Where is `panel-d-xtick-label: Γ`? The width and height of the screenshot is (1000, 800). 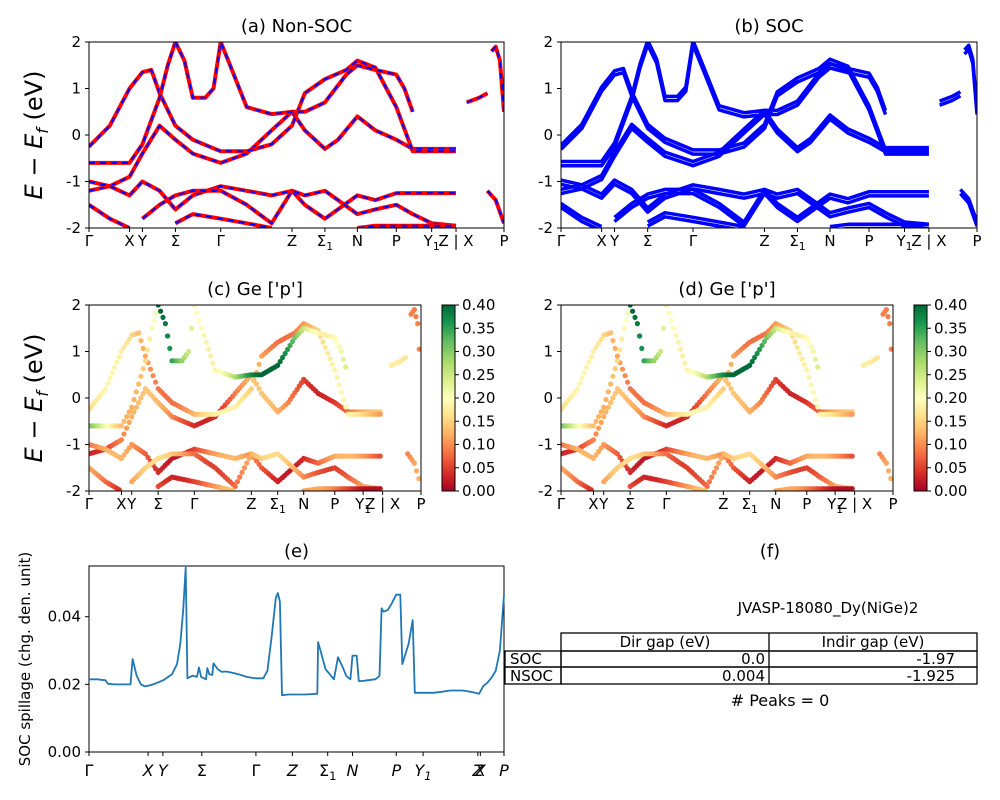 panel-d-xtick-label: Γ is located at coordinates (561, 504).